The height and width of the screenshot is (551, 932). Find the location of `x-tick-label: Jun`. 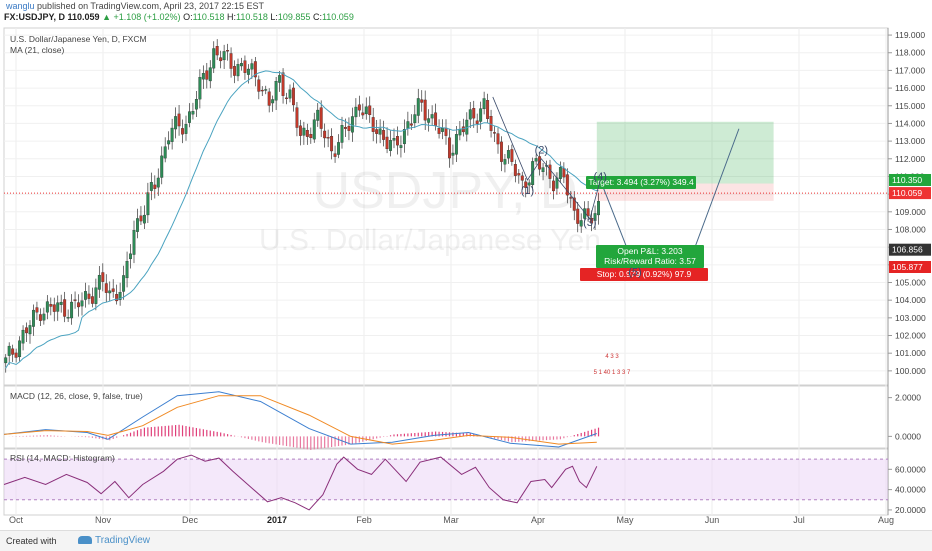

x-tick-label: Jun is located at coordinates (712, 520).